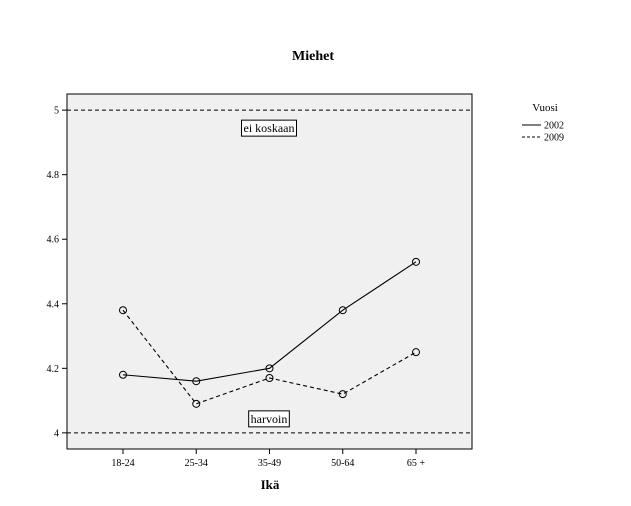 The width and height of the screenshot is (631, 506). I want to click on x-axis: 18-24 25-34 35-49 50-64 65 +, so click(268, 459).